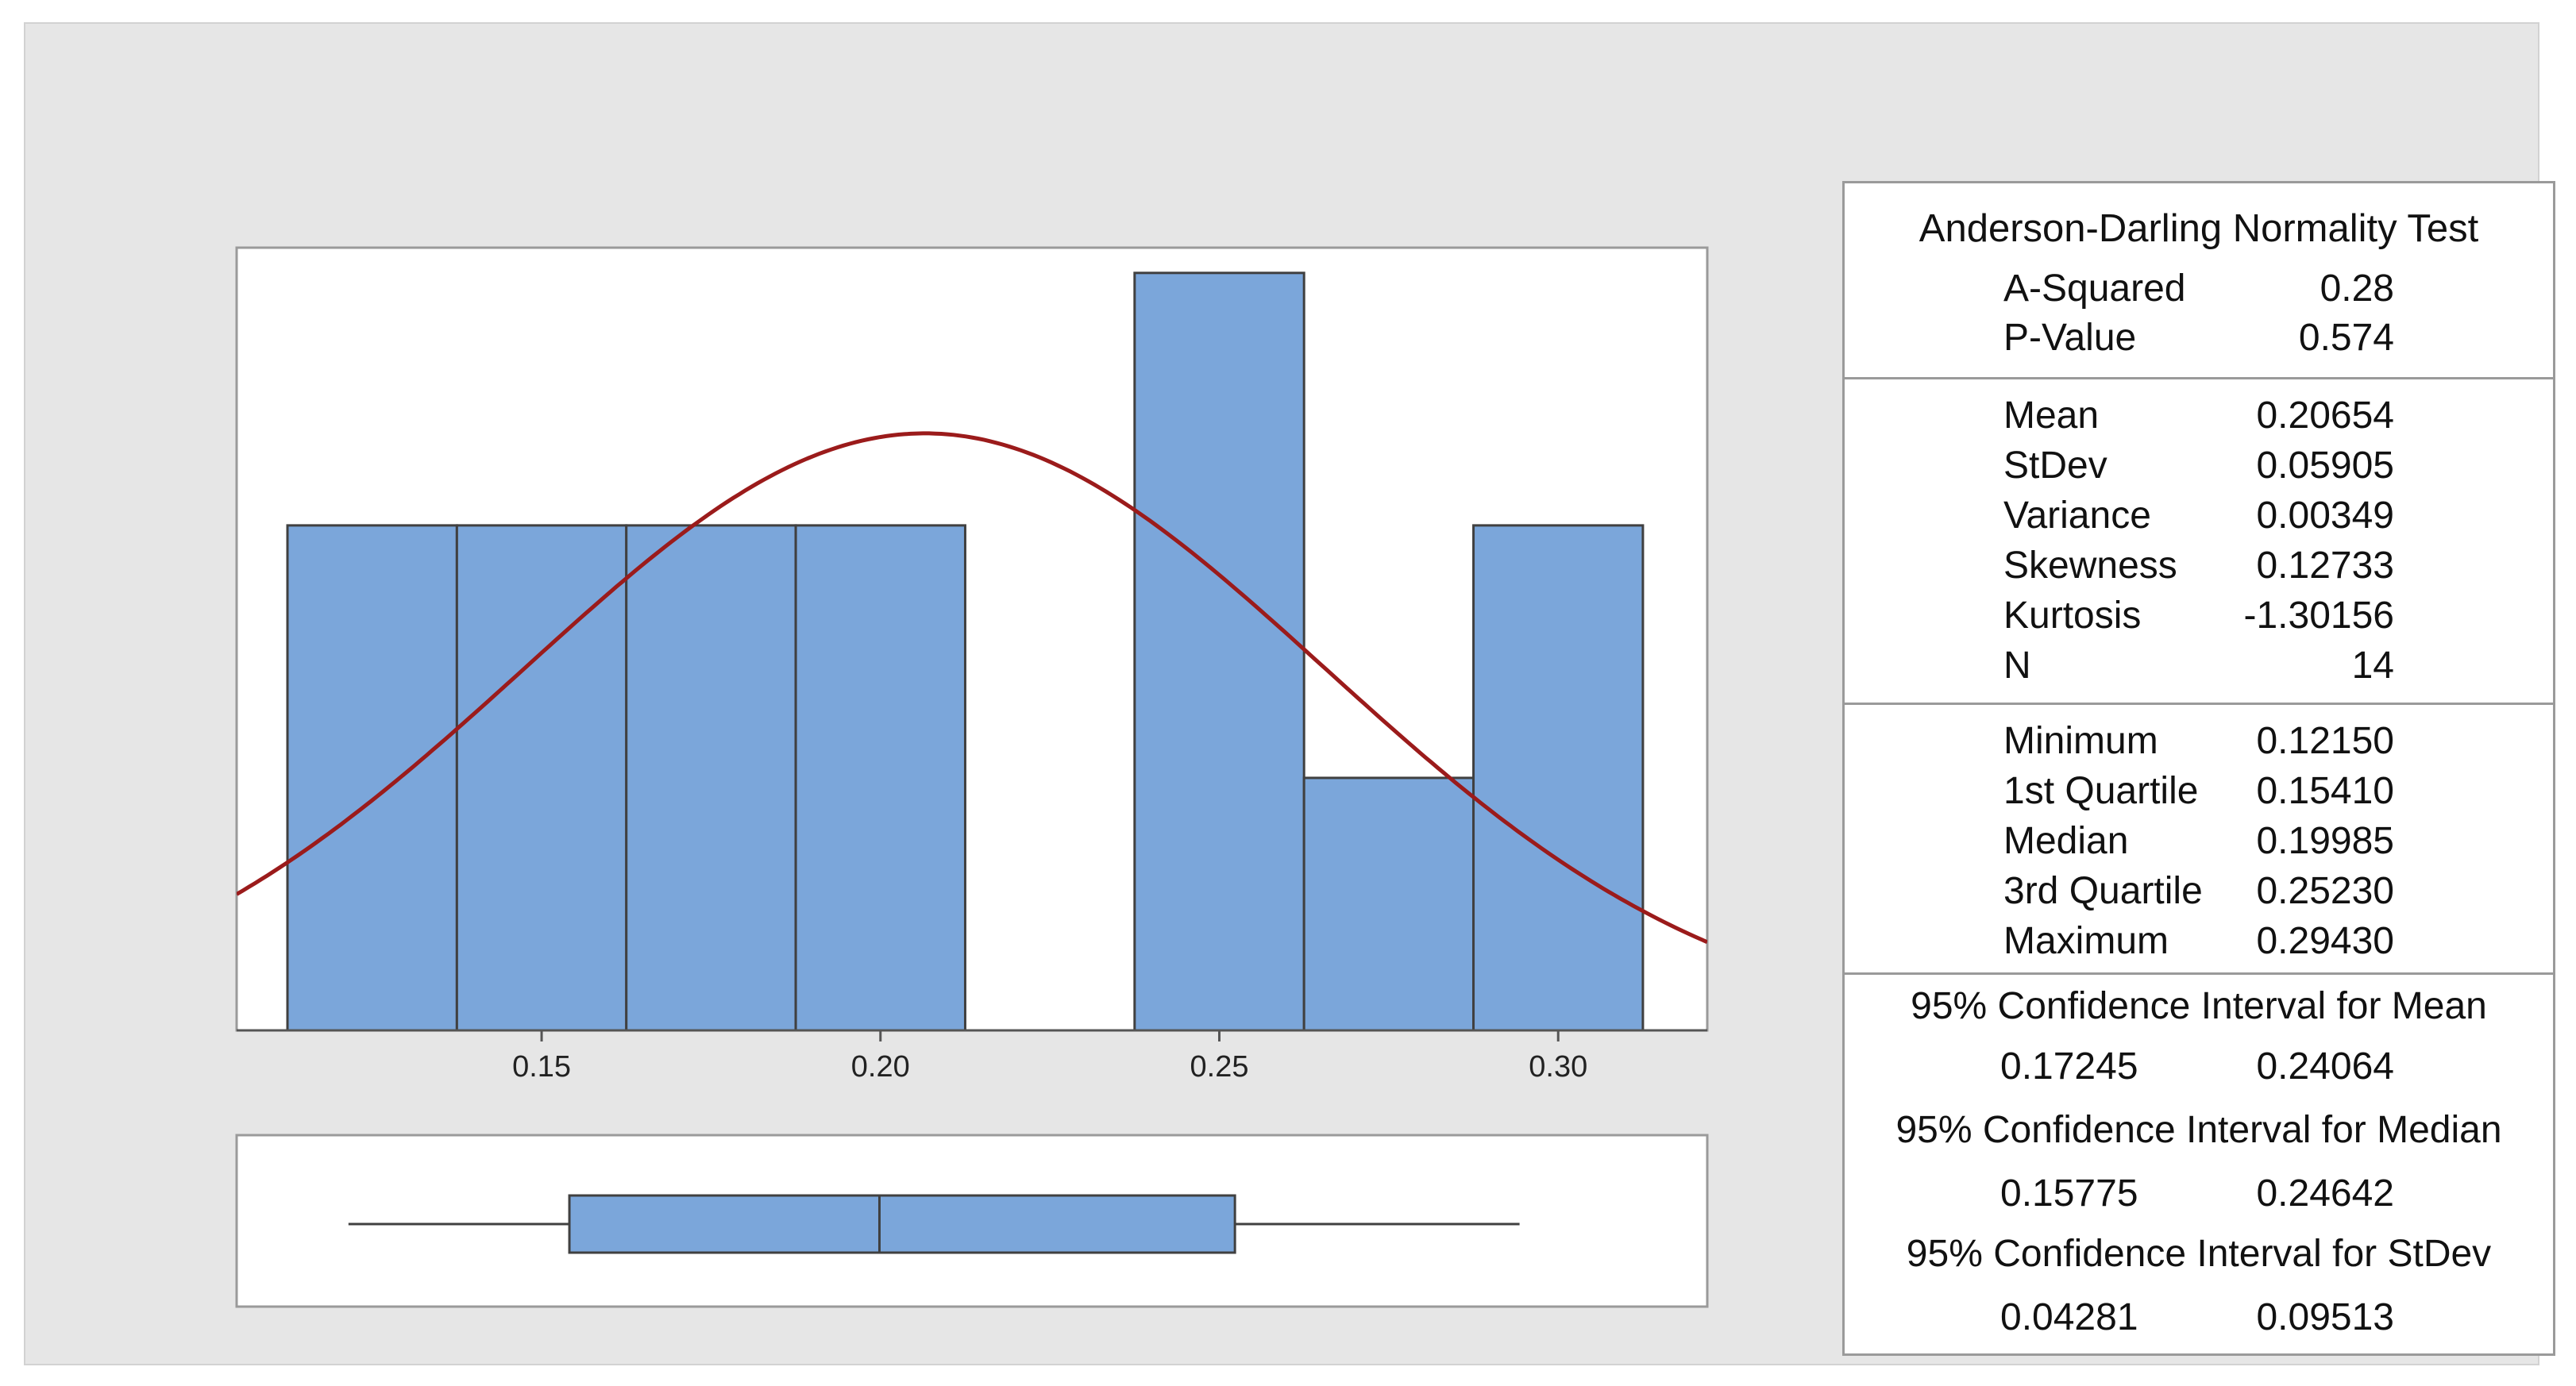 The image size is (2576, 1386). I want to click on stat-row-minimum: Minimum 0.12150, so click(2199, 741).